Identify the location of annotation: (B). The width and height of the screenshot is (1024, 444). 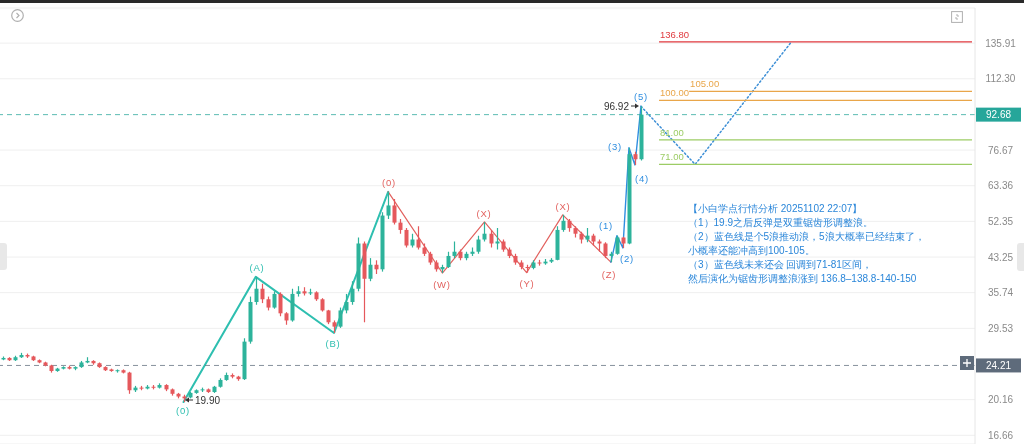
(333, 344).